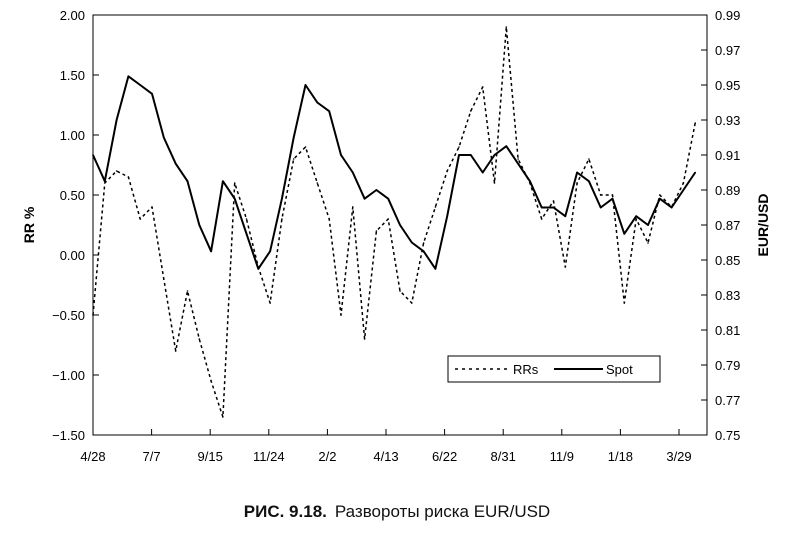 This screenshot has height=533, width=794. What do you see at coordinates (72, 135) in the screenshot?
I see `left-tick-label: 1.00` at bounding box center [72, 135].